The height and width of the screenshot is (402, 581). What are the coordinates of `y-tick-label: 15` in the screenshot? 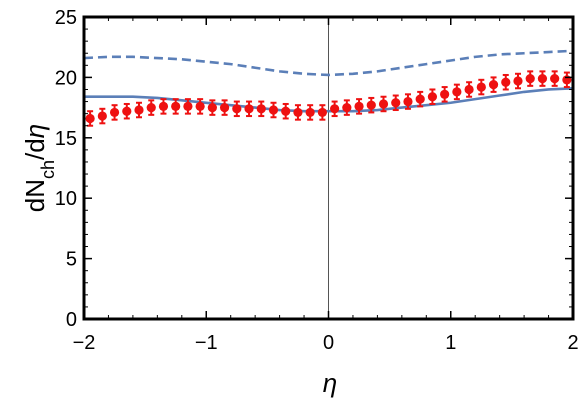 It's located at (66, 139).